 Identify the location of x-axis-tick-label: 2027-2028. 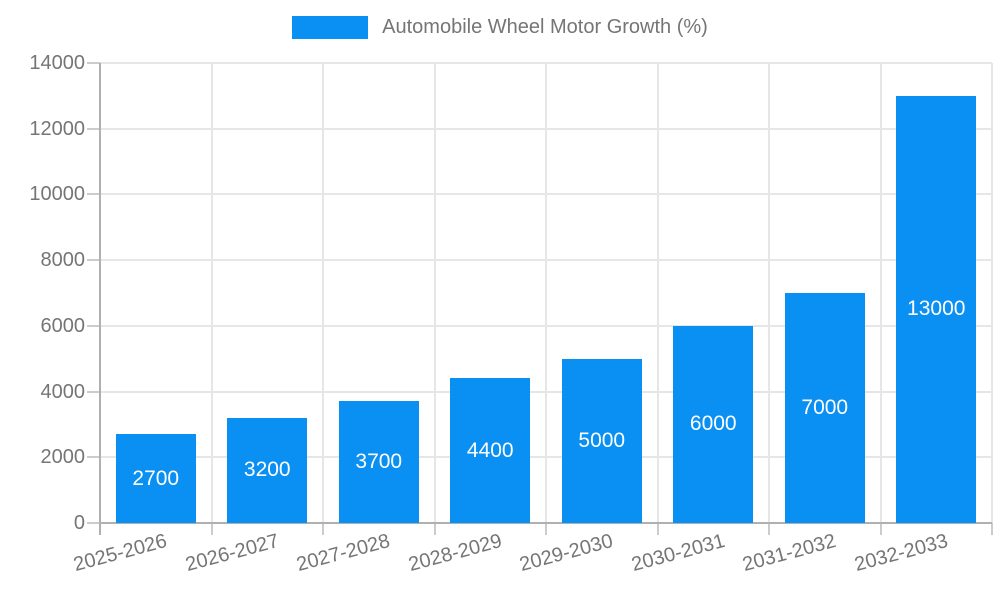
(343, 553).